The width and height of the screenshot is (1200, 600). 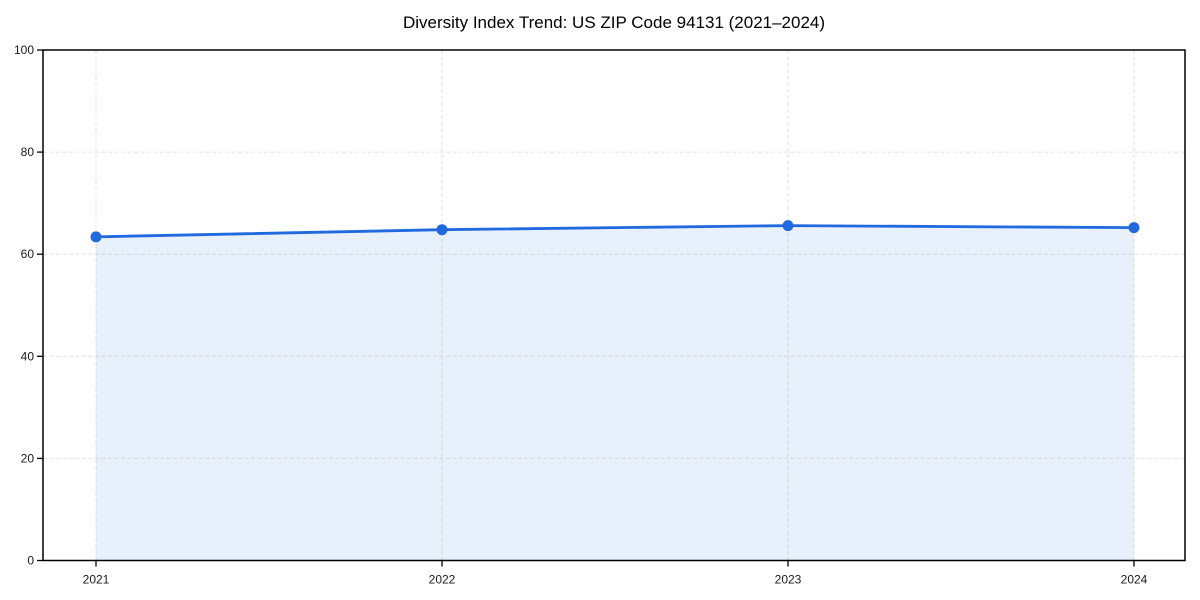 What do you see at coordinates (96, 580) in the screenshot?
I see `x-tick-label: 2021` at bounding box center [96, 580].